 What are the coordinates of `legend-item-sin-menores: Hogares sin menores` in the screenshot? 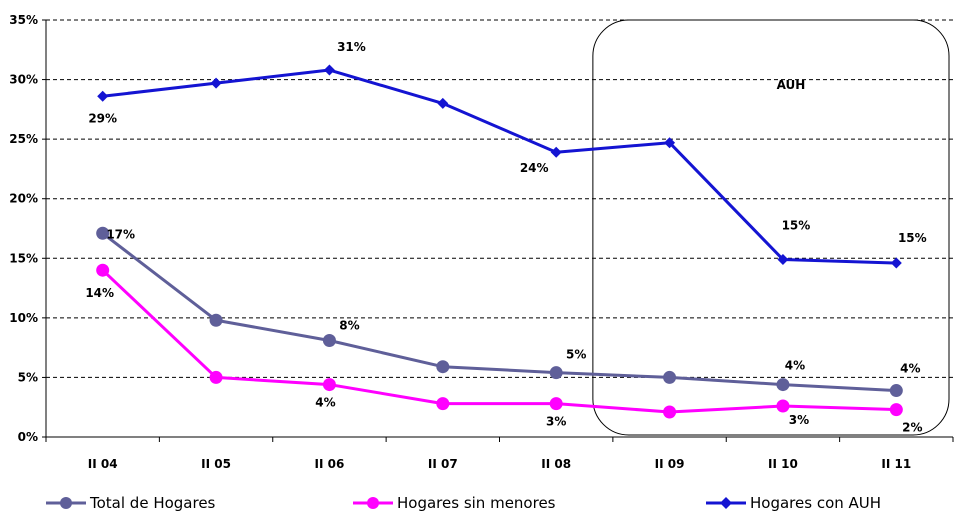 It's located at (454, 503).